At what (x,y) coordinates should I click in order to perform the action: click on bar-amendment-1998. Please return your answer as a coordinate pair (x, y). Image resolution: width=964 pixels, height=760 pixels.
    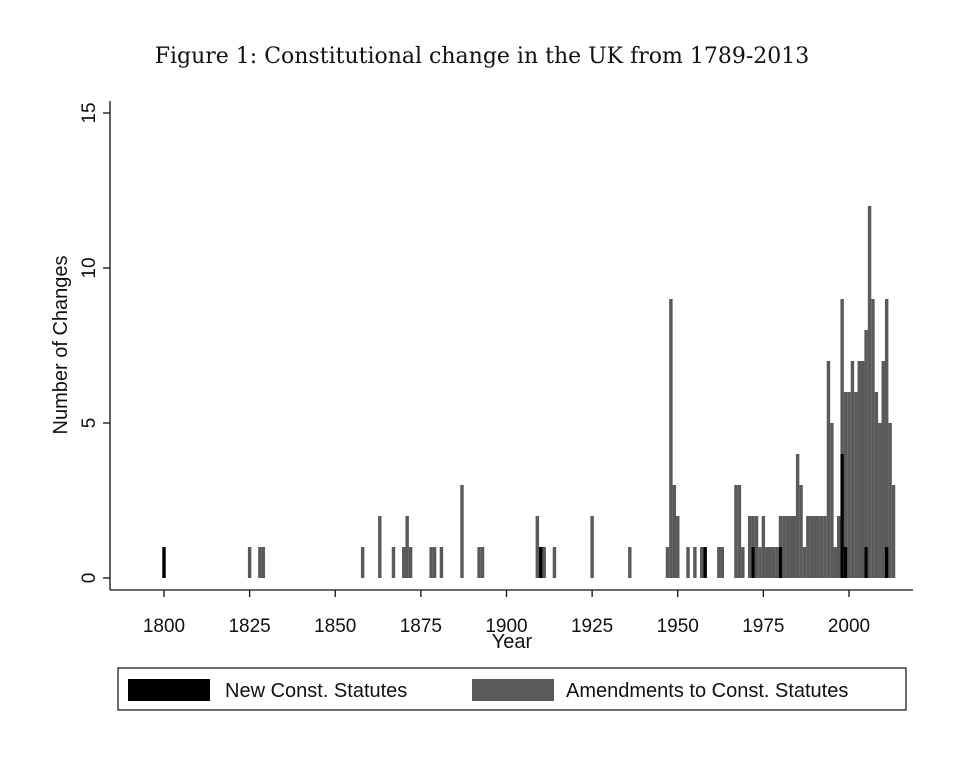
    Looking at the image, I should click on (842, 376).